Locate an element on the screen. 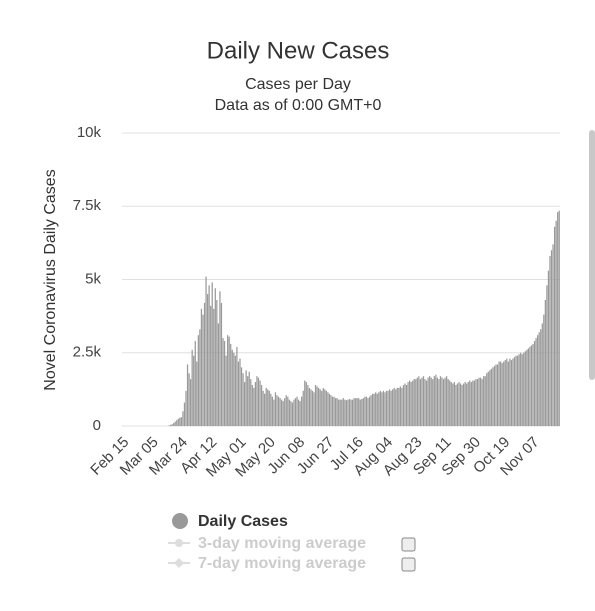 Image resolution: width=595 pixels, height=611 pixels. y-tick-label: 5k is located at coordinates (93, 278).